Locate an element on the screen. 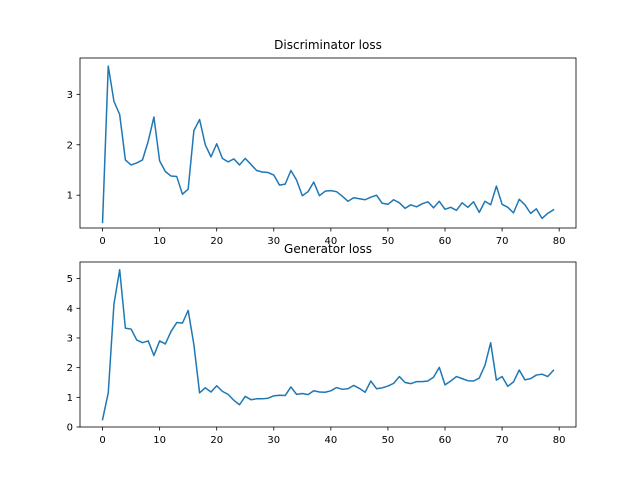 The image size is (640, 480). generator-loss-x-tick-label: 20 is located at coordinates (216, 440).